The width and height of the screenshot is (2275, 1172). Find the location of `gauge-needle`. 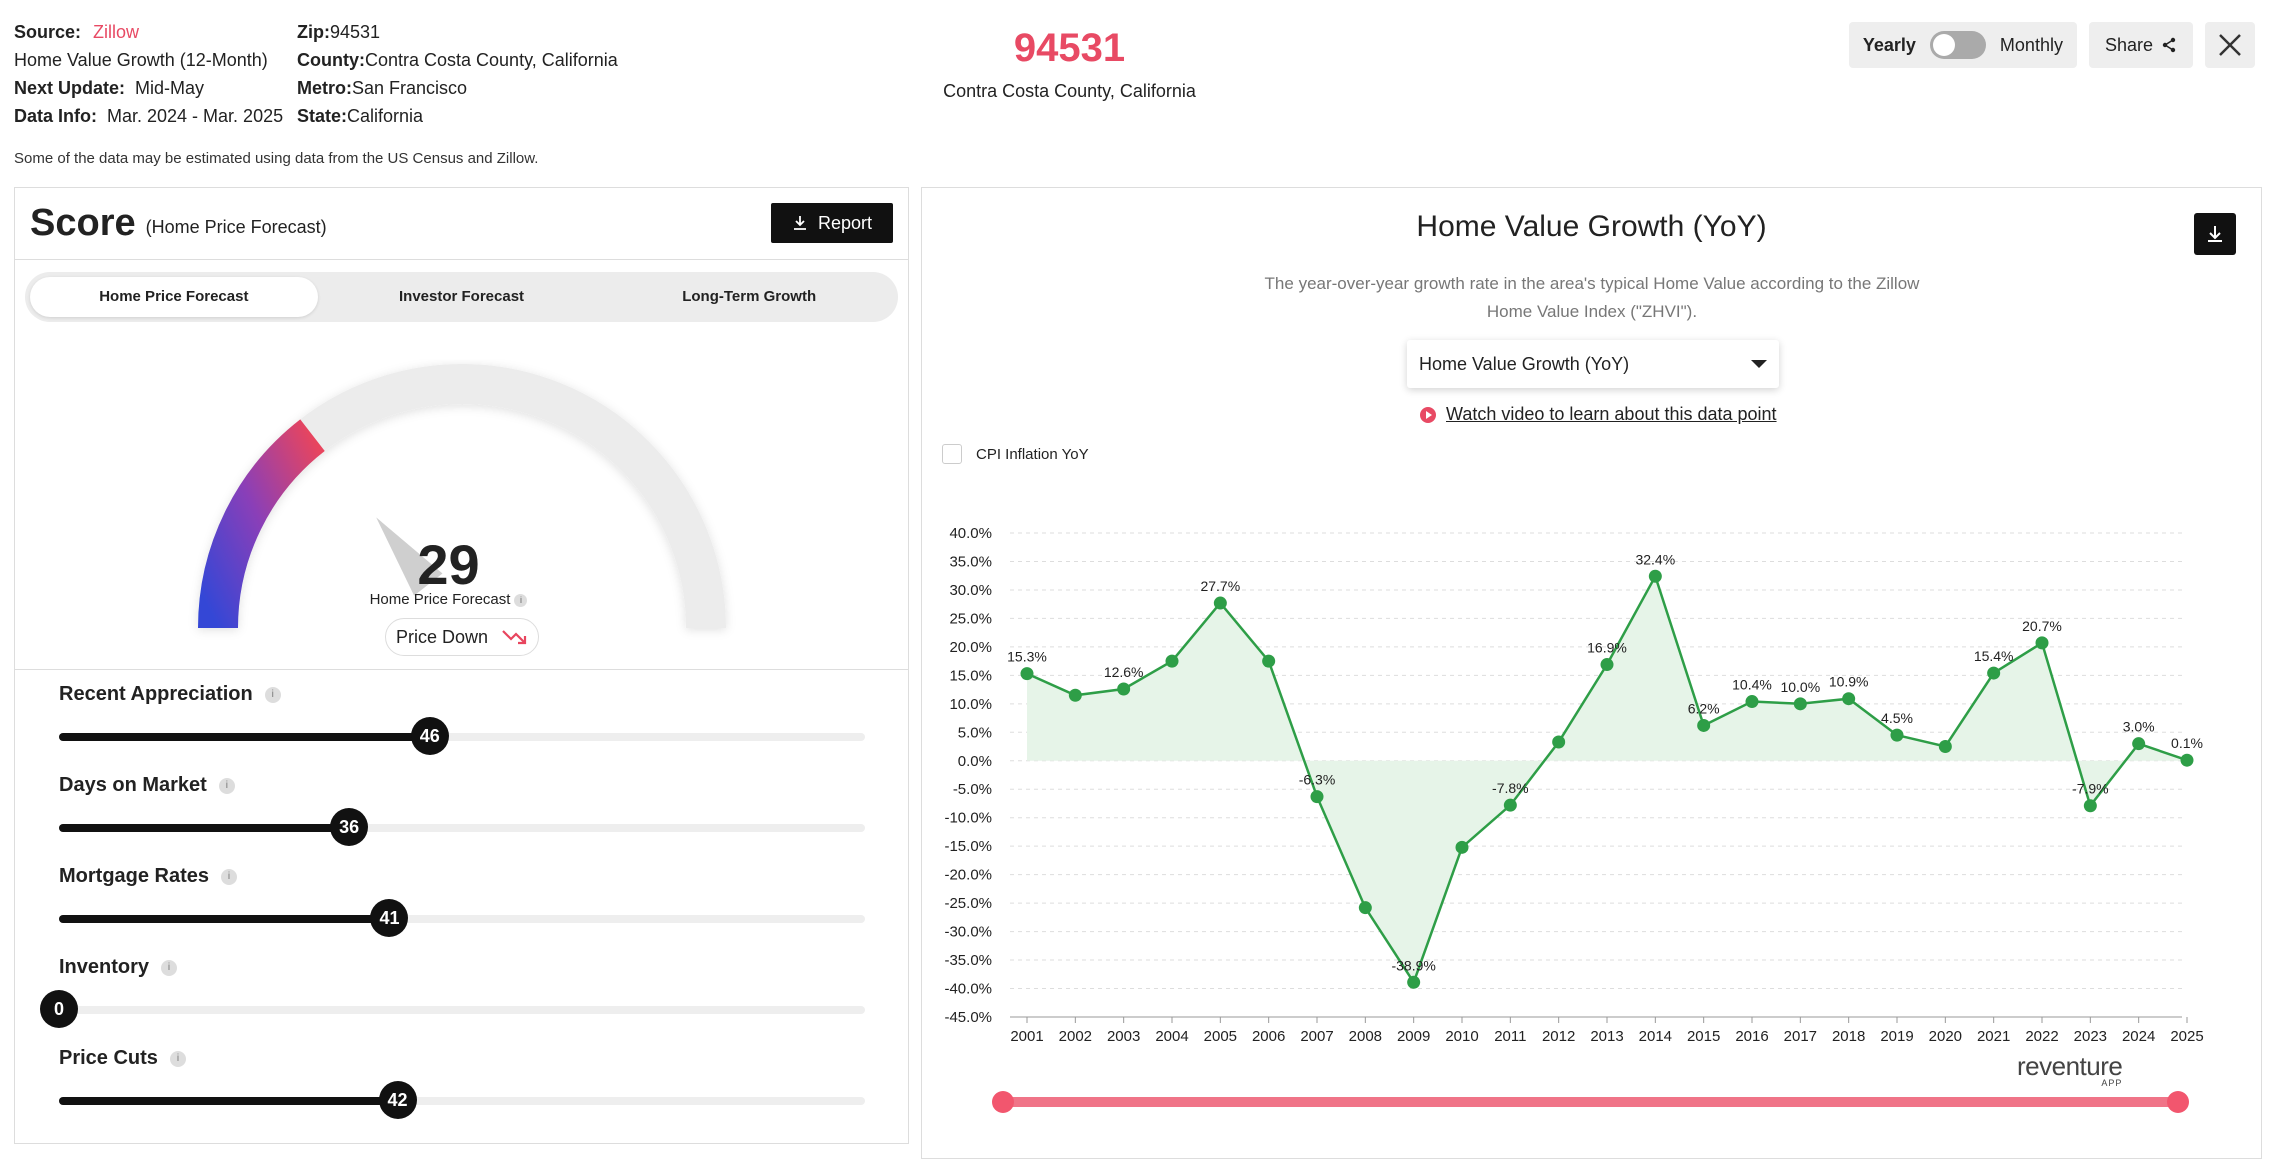

gauge-needle is located at coordinates (409, 556).